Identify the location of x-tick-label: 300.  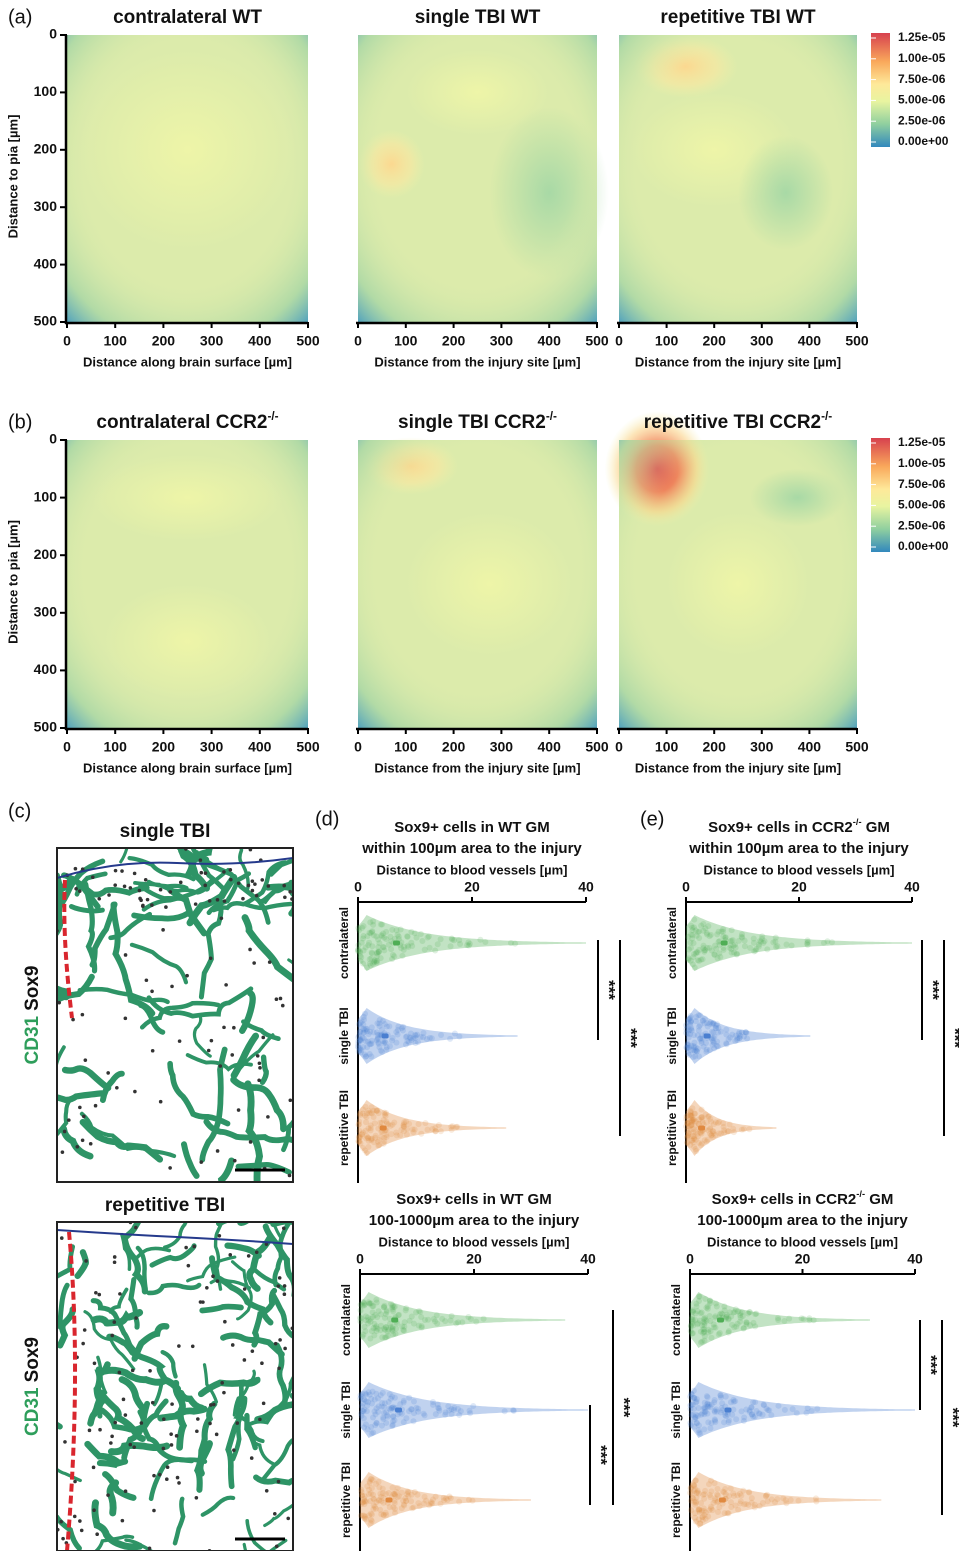
(212, 341).